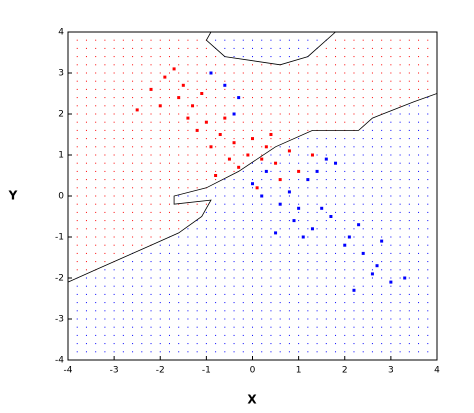 Image resolution: width=474 pixels, height=413 pixels. I want to click on y-tick-label: -3, so click(59, 320).